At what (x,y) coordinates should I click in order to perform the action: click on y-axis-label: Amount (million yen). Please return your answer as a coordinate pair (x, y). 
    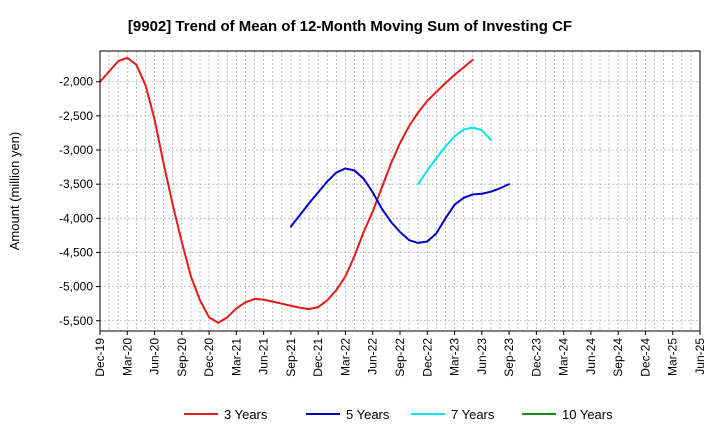
    Looking at the image, I should click on (14, 191).